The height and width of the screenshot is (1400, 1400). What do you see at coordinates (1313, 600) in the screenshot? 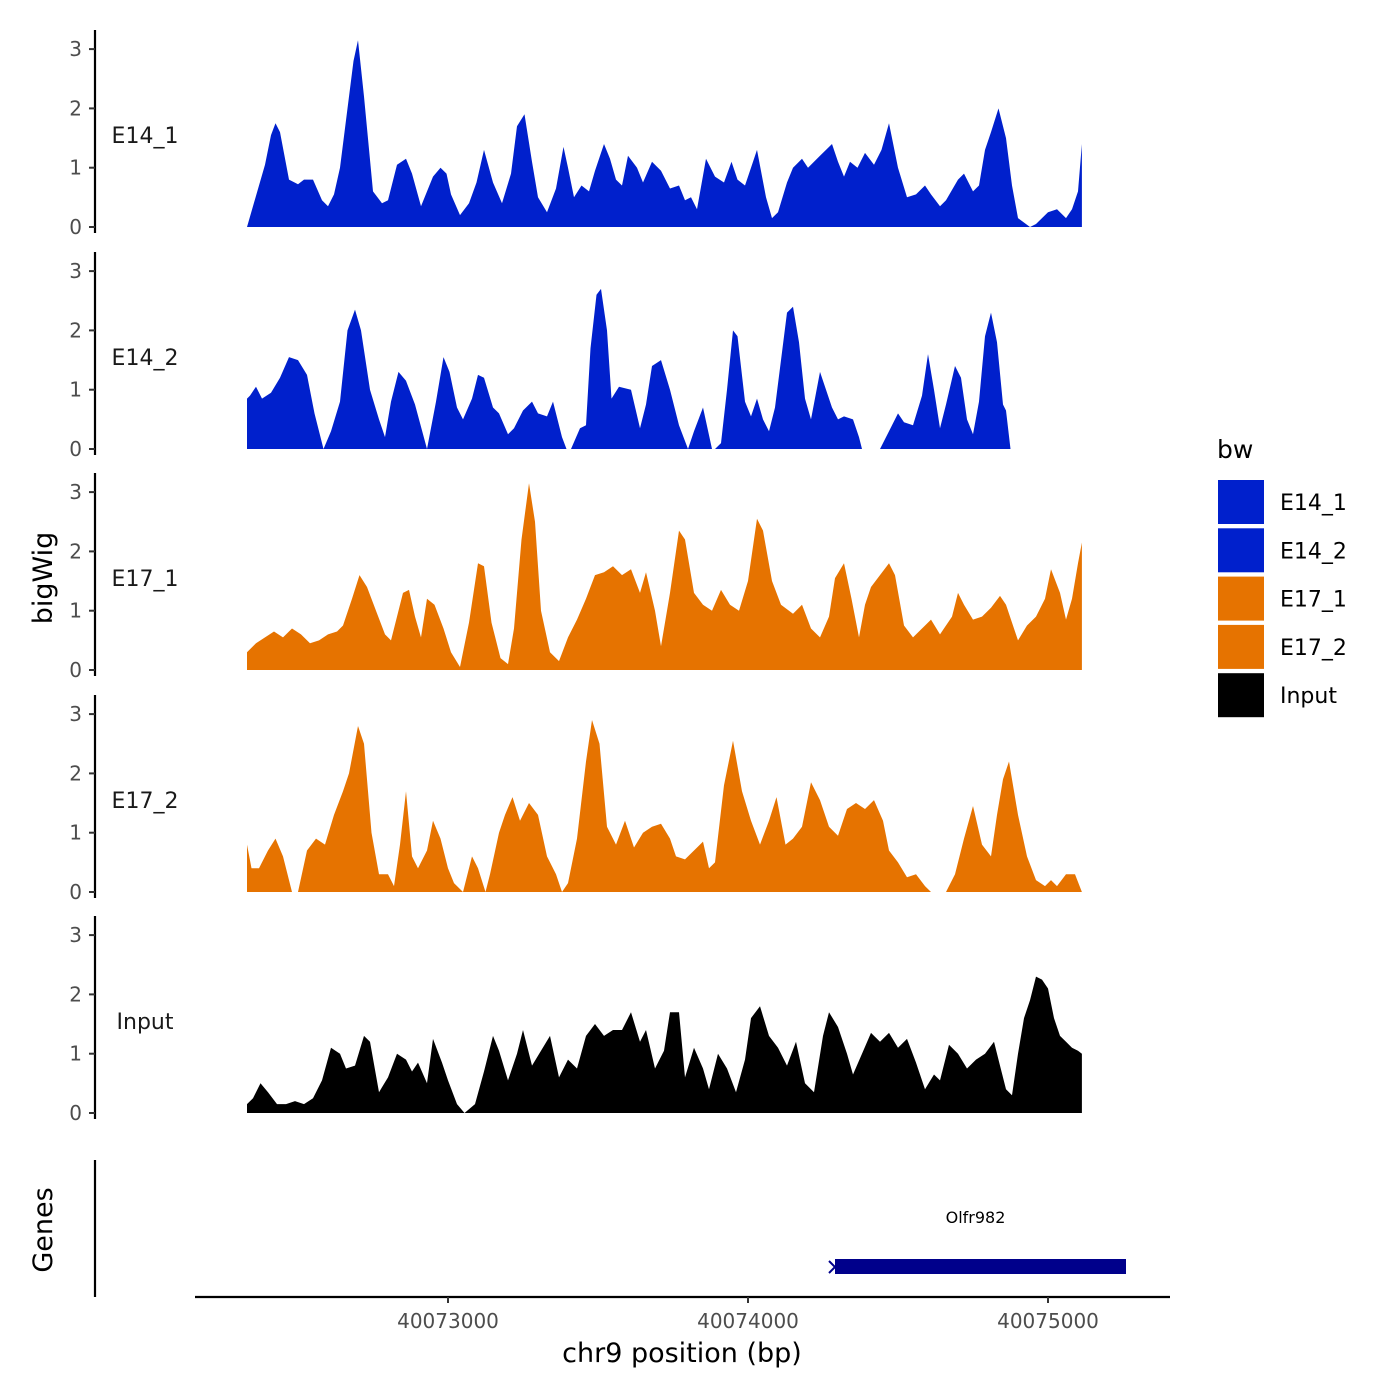
I see `legend-label: E17_1` at bounding box center [1313, 600].